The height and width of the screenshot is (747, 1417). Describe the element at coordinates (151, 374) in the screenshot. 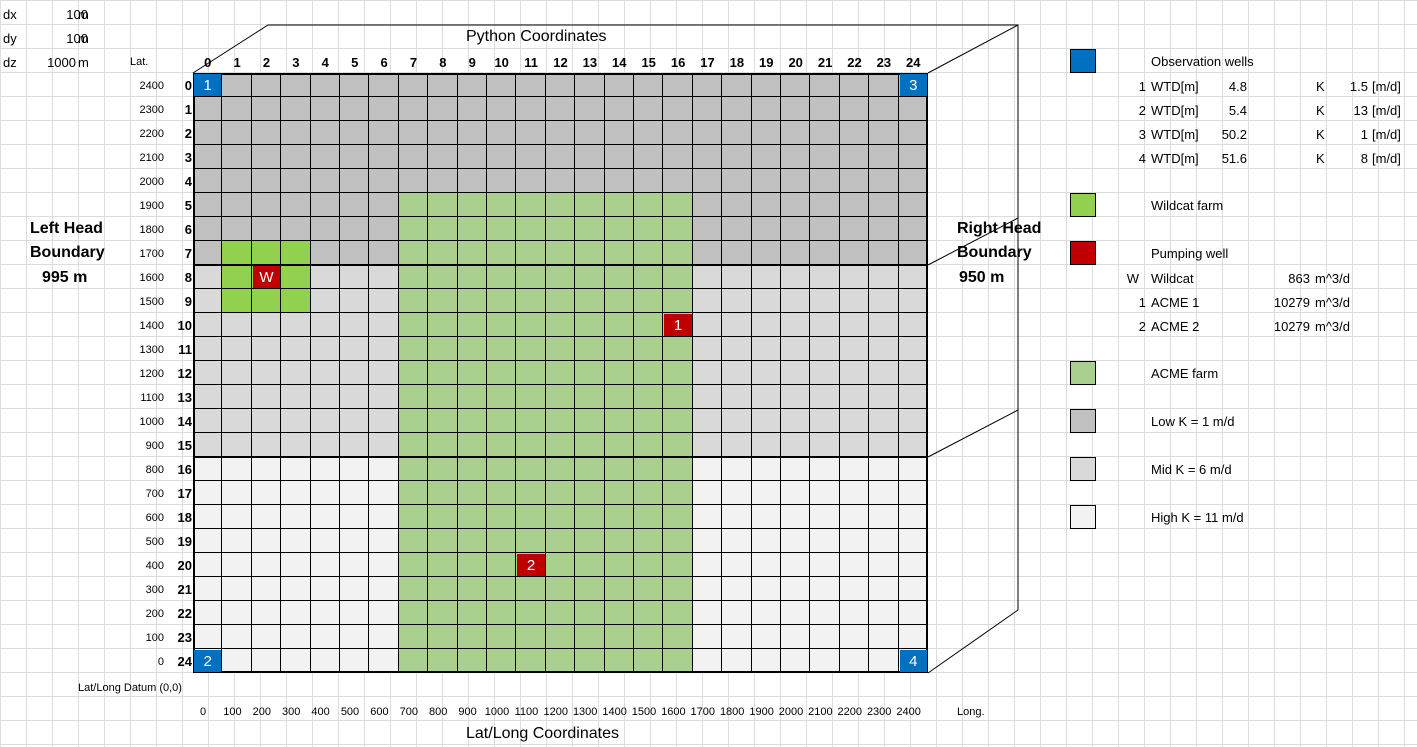

I see `lat-label: 1200` at that location.